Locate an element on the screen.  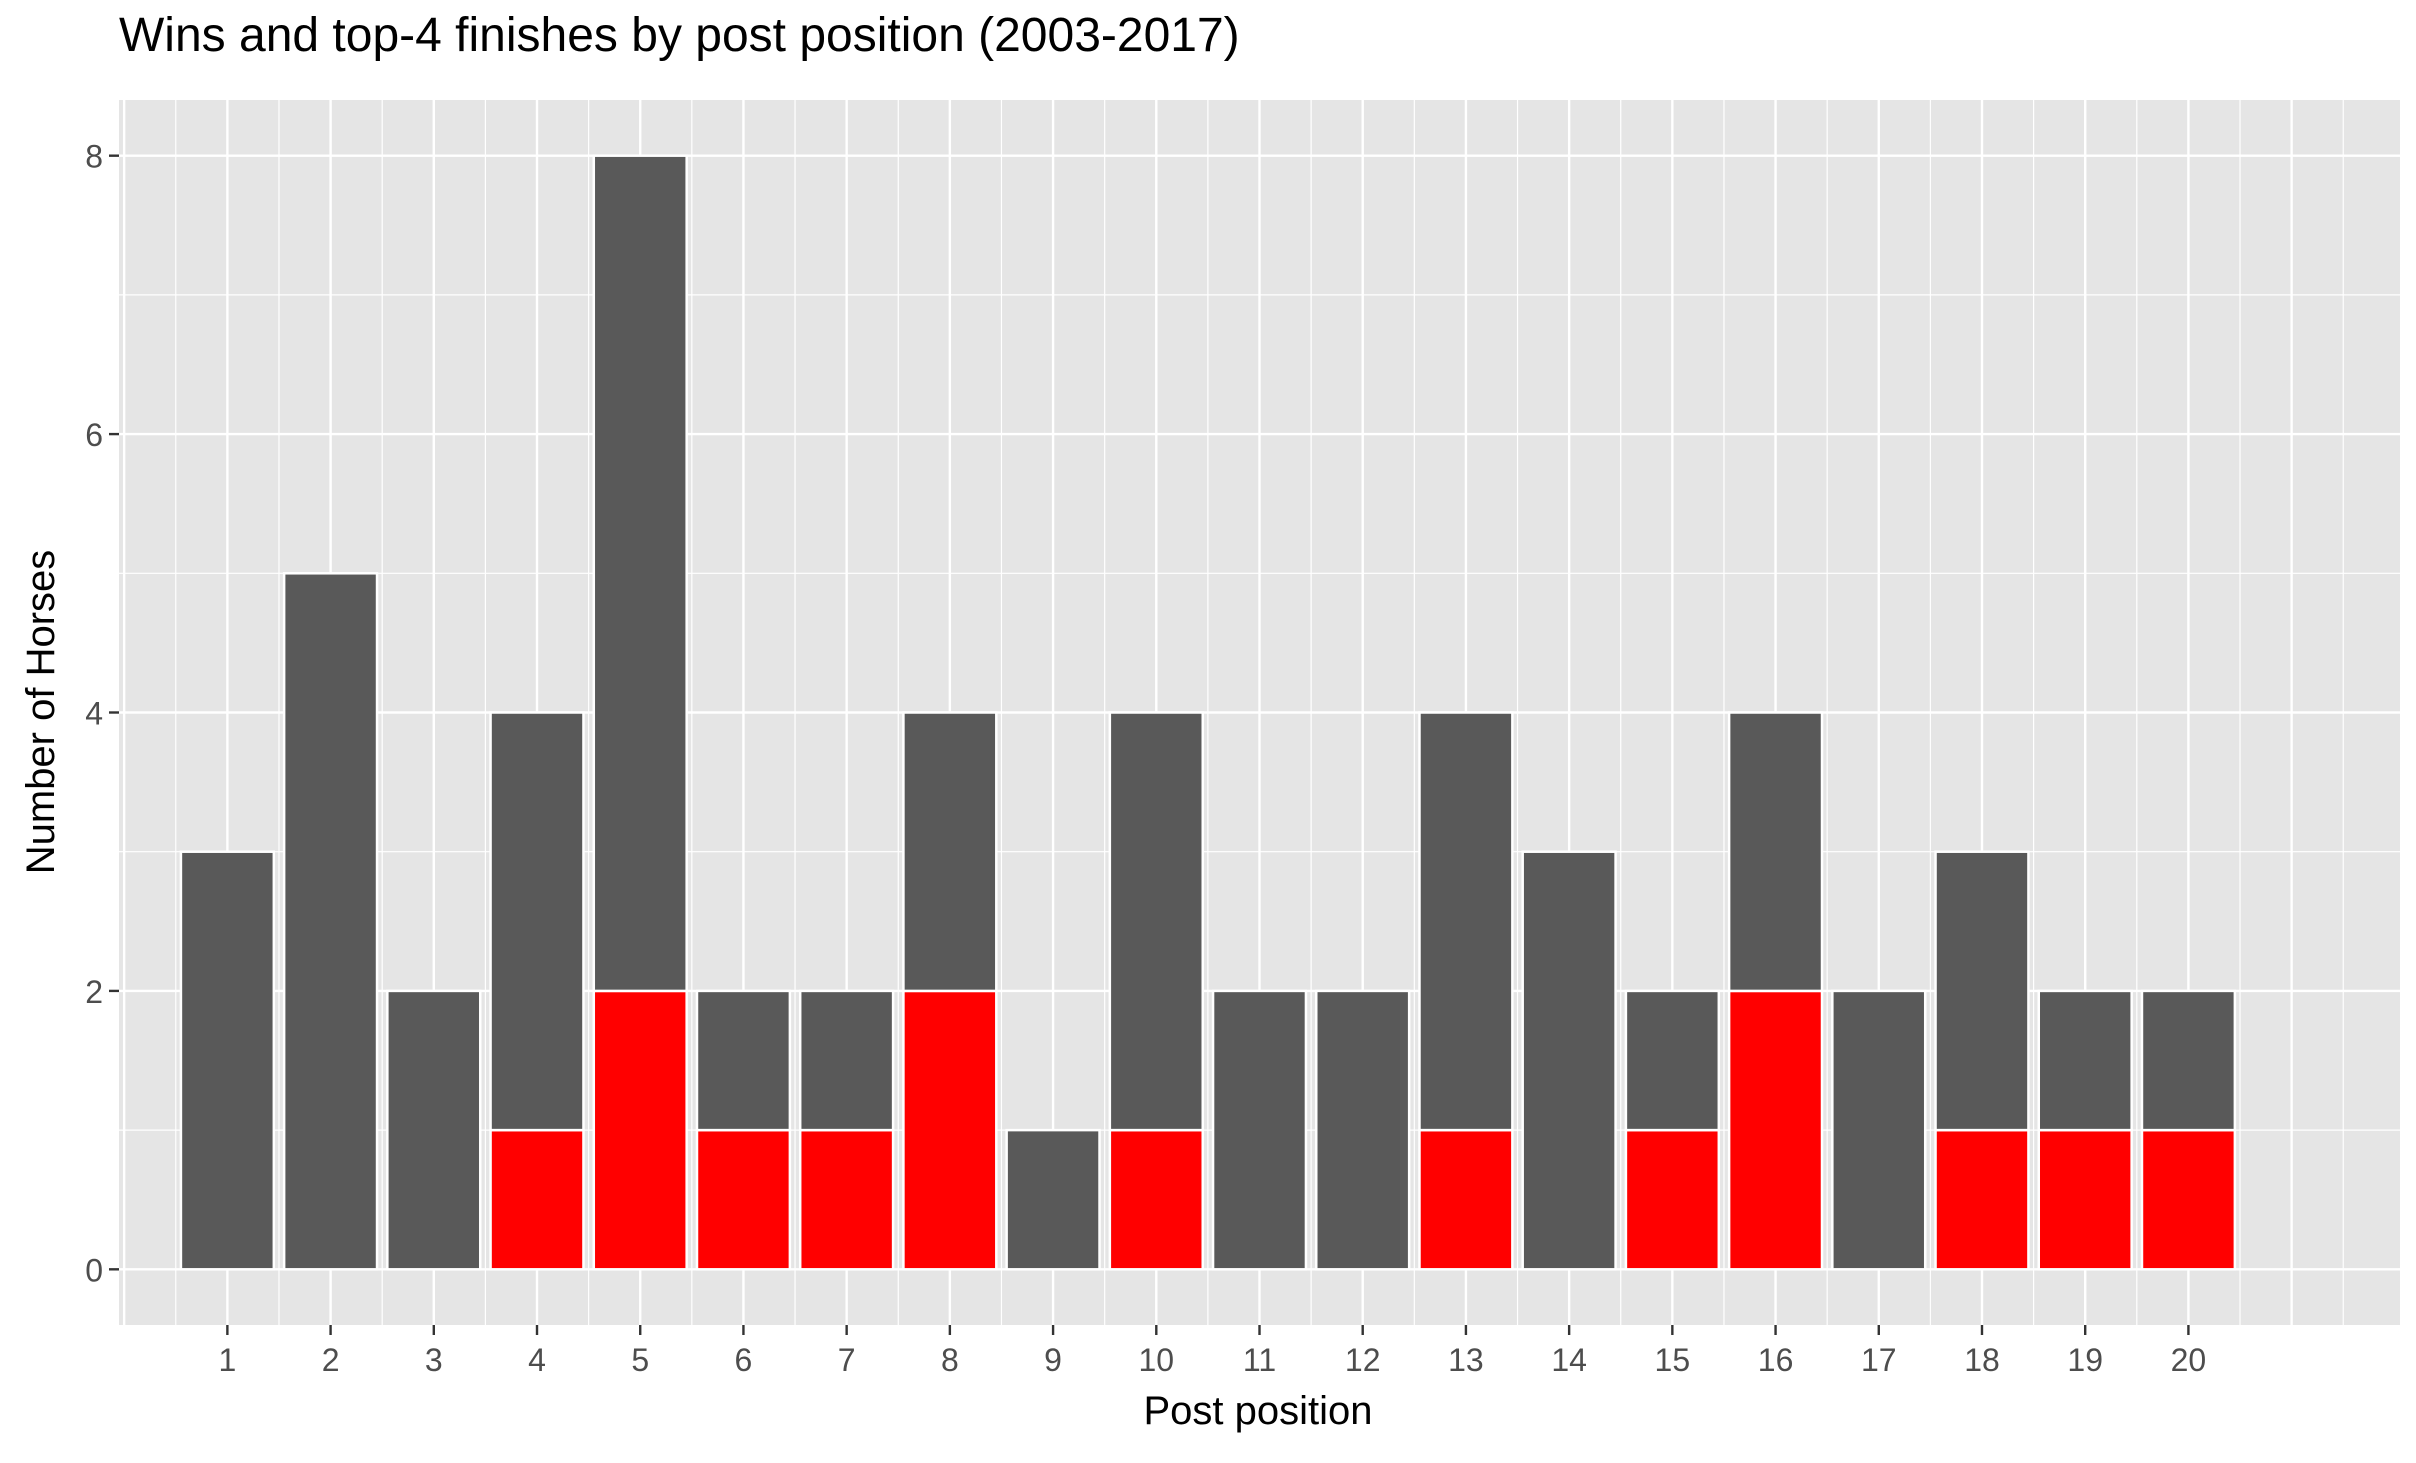
x-tick-label: 3 is located at coordinates (434, 1360).